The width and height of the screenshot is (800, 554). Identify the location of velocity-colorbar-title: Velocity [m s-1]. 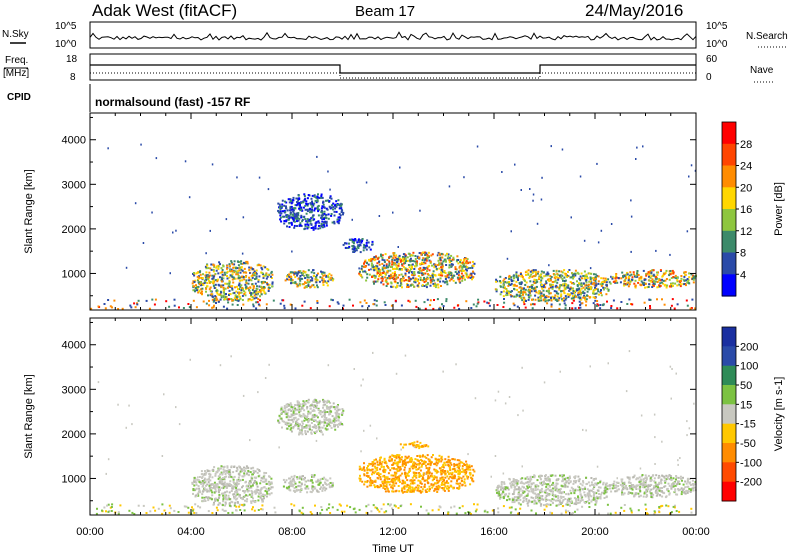
(779, 414).